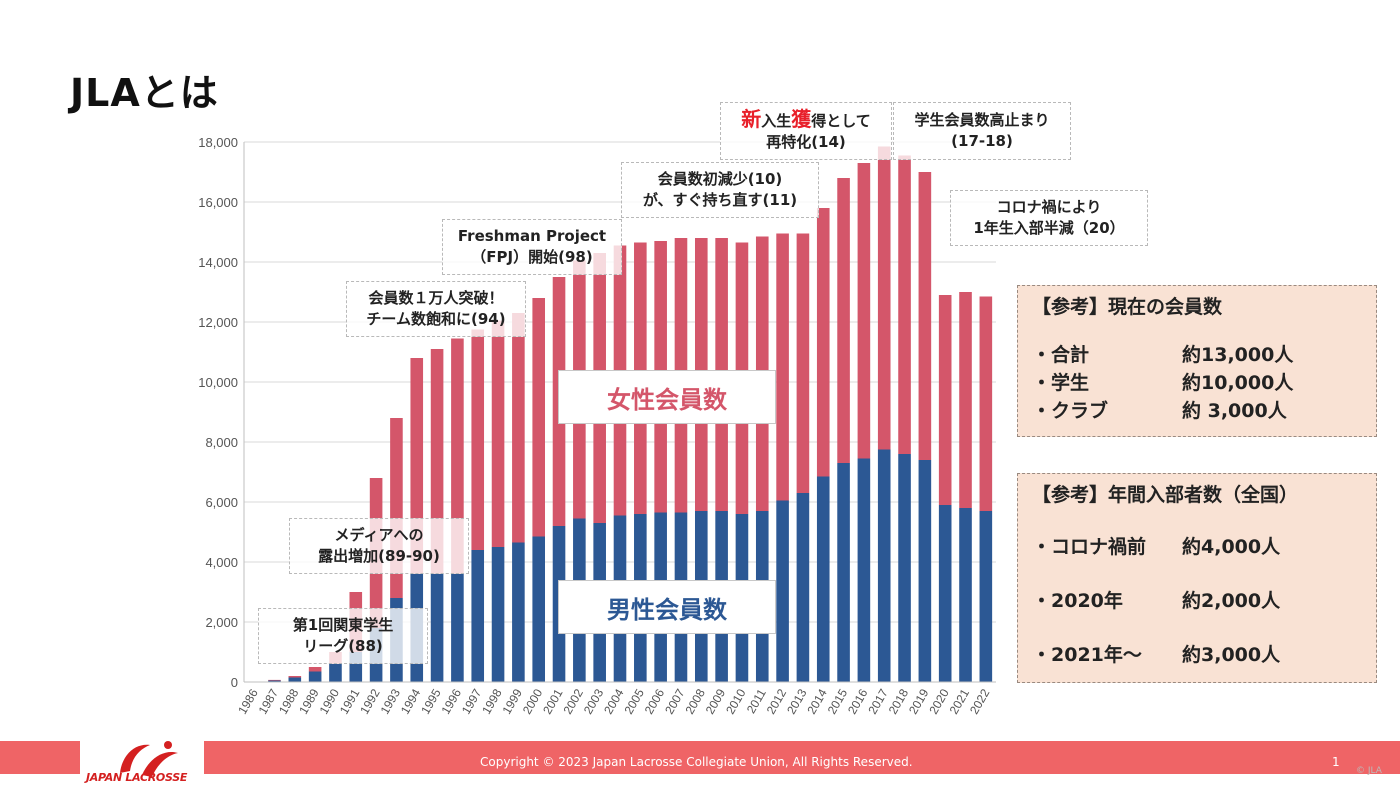 The height and width of the screenshot is (792, 1400). Describe the element at coordinates (573, 701) in the screenshot. I see `x-tick-label: 2002` at that location.